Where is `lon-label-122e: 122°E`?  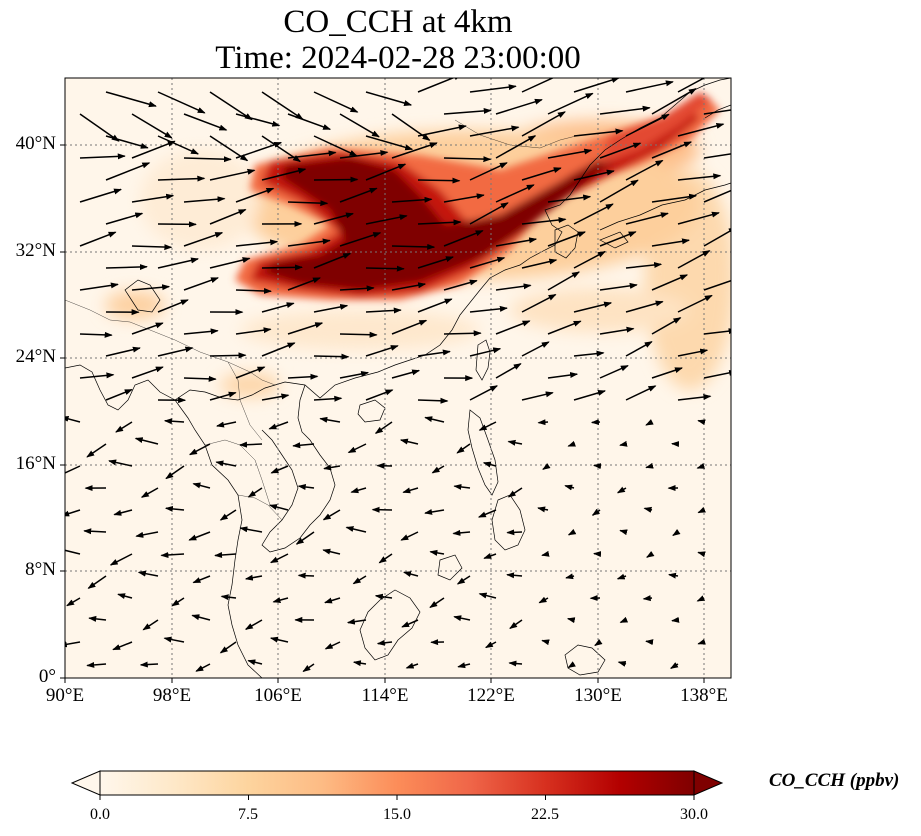 lon-label-122e: 122°E is located at coordinates (491, 695).